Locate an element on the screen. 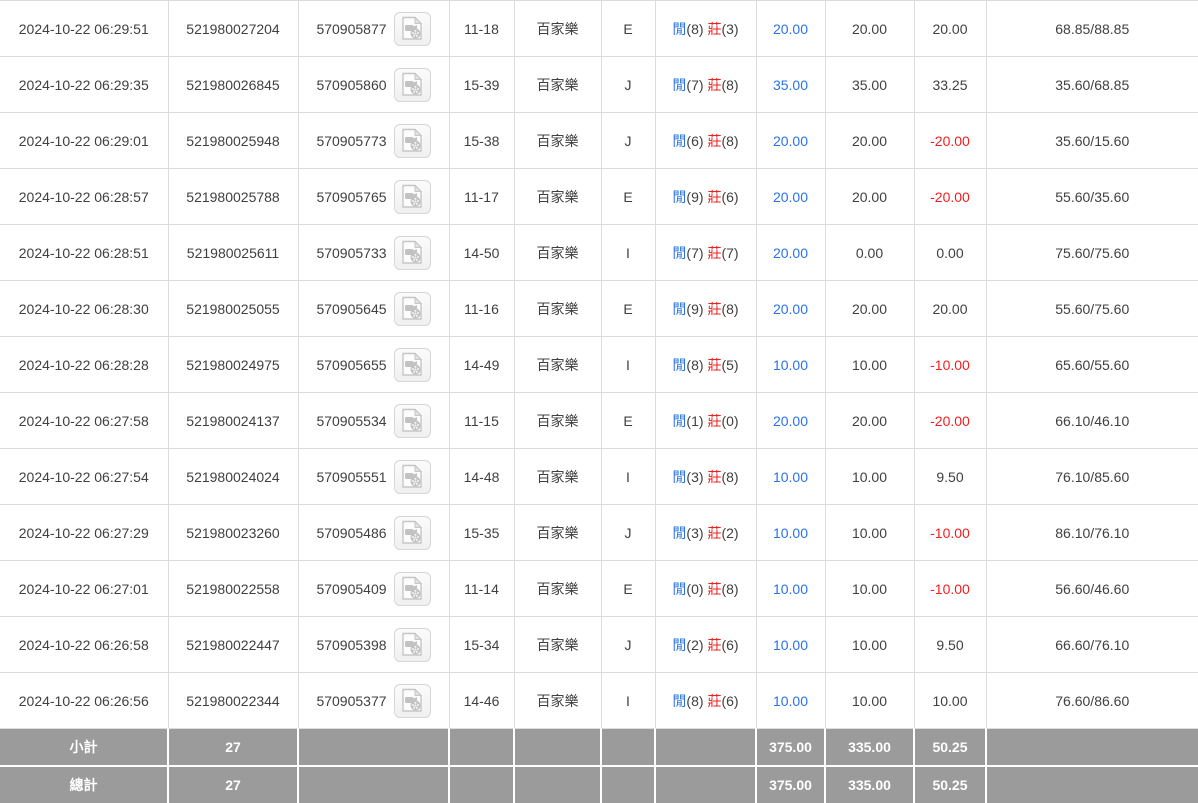  cell-game-id: 570905773 is located at coordinates (374, 140).